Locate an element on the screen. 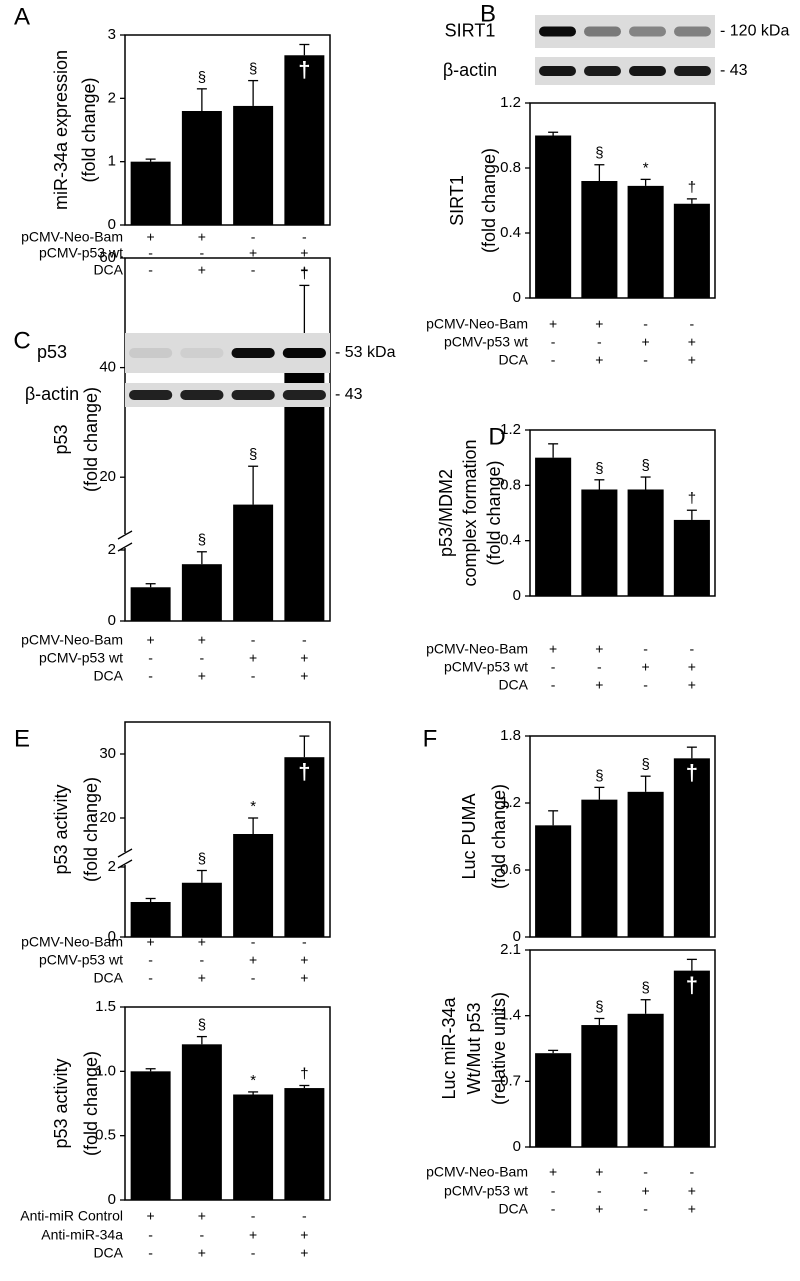  y-axis-label: miR-34a expression is located at coordinates (61, 130).